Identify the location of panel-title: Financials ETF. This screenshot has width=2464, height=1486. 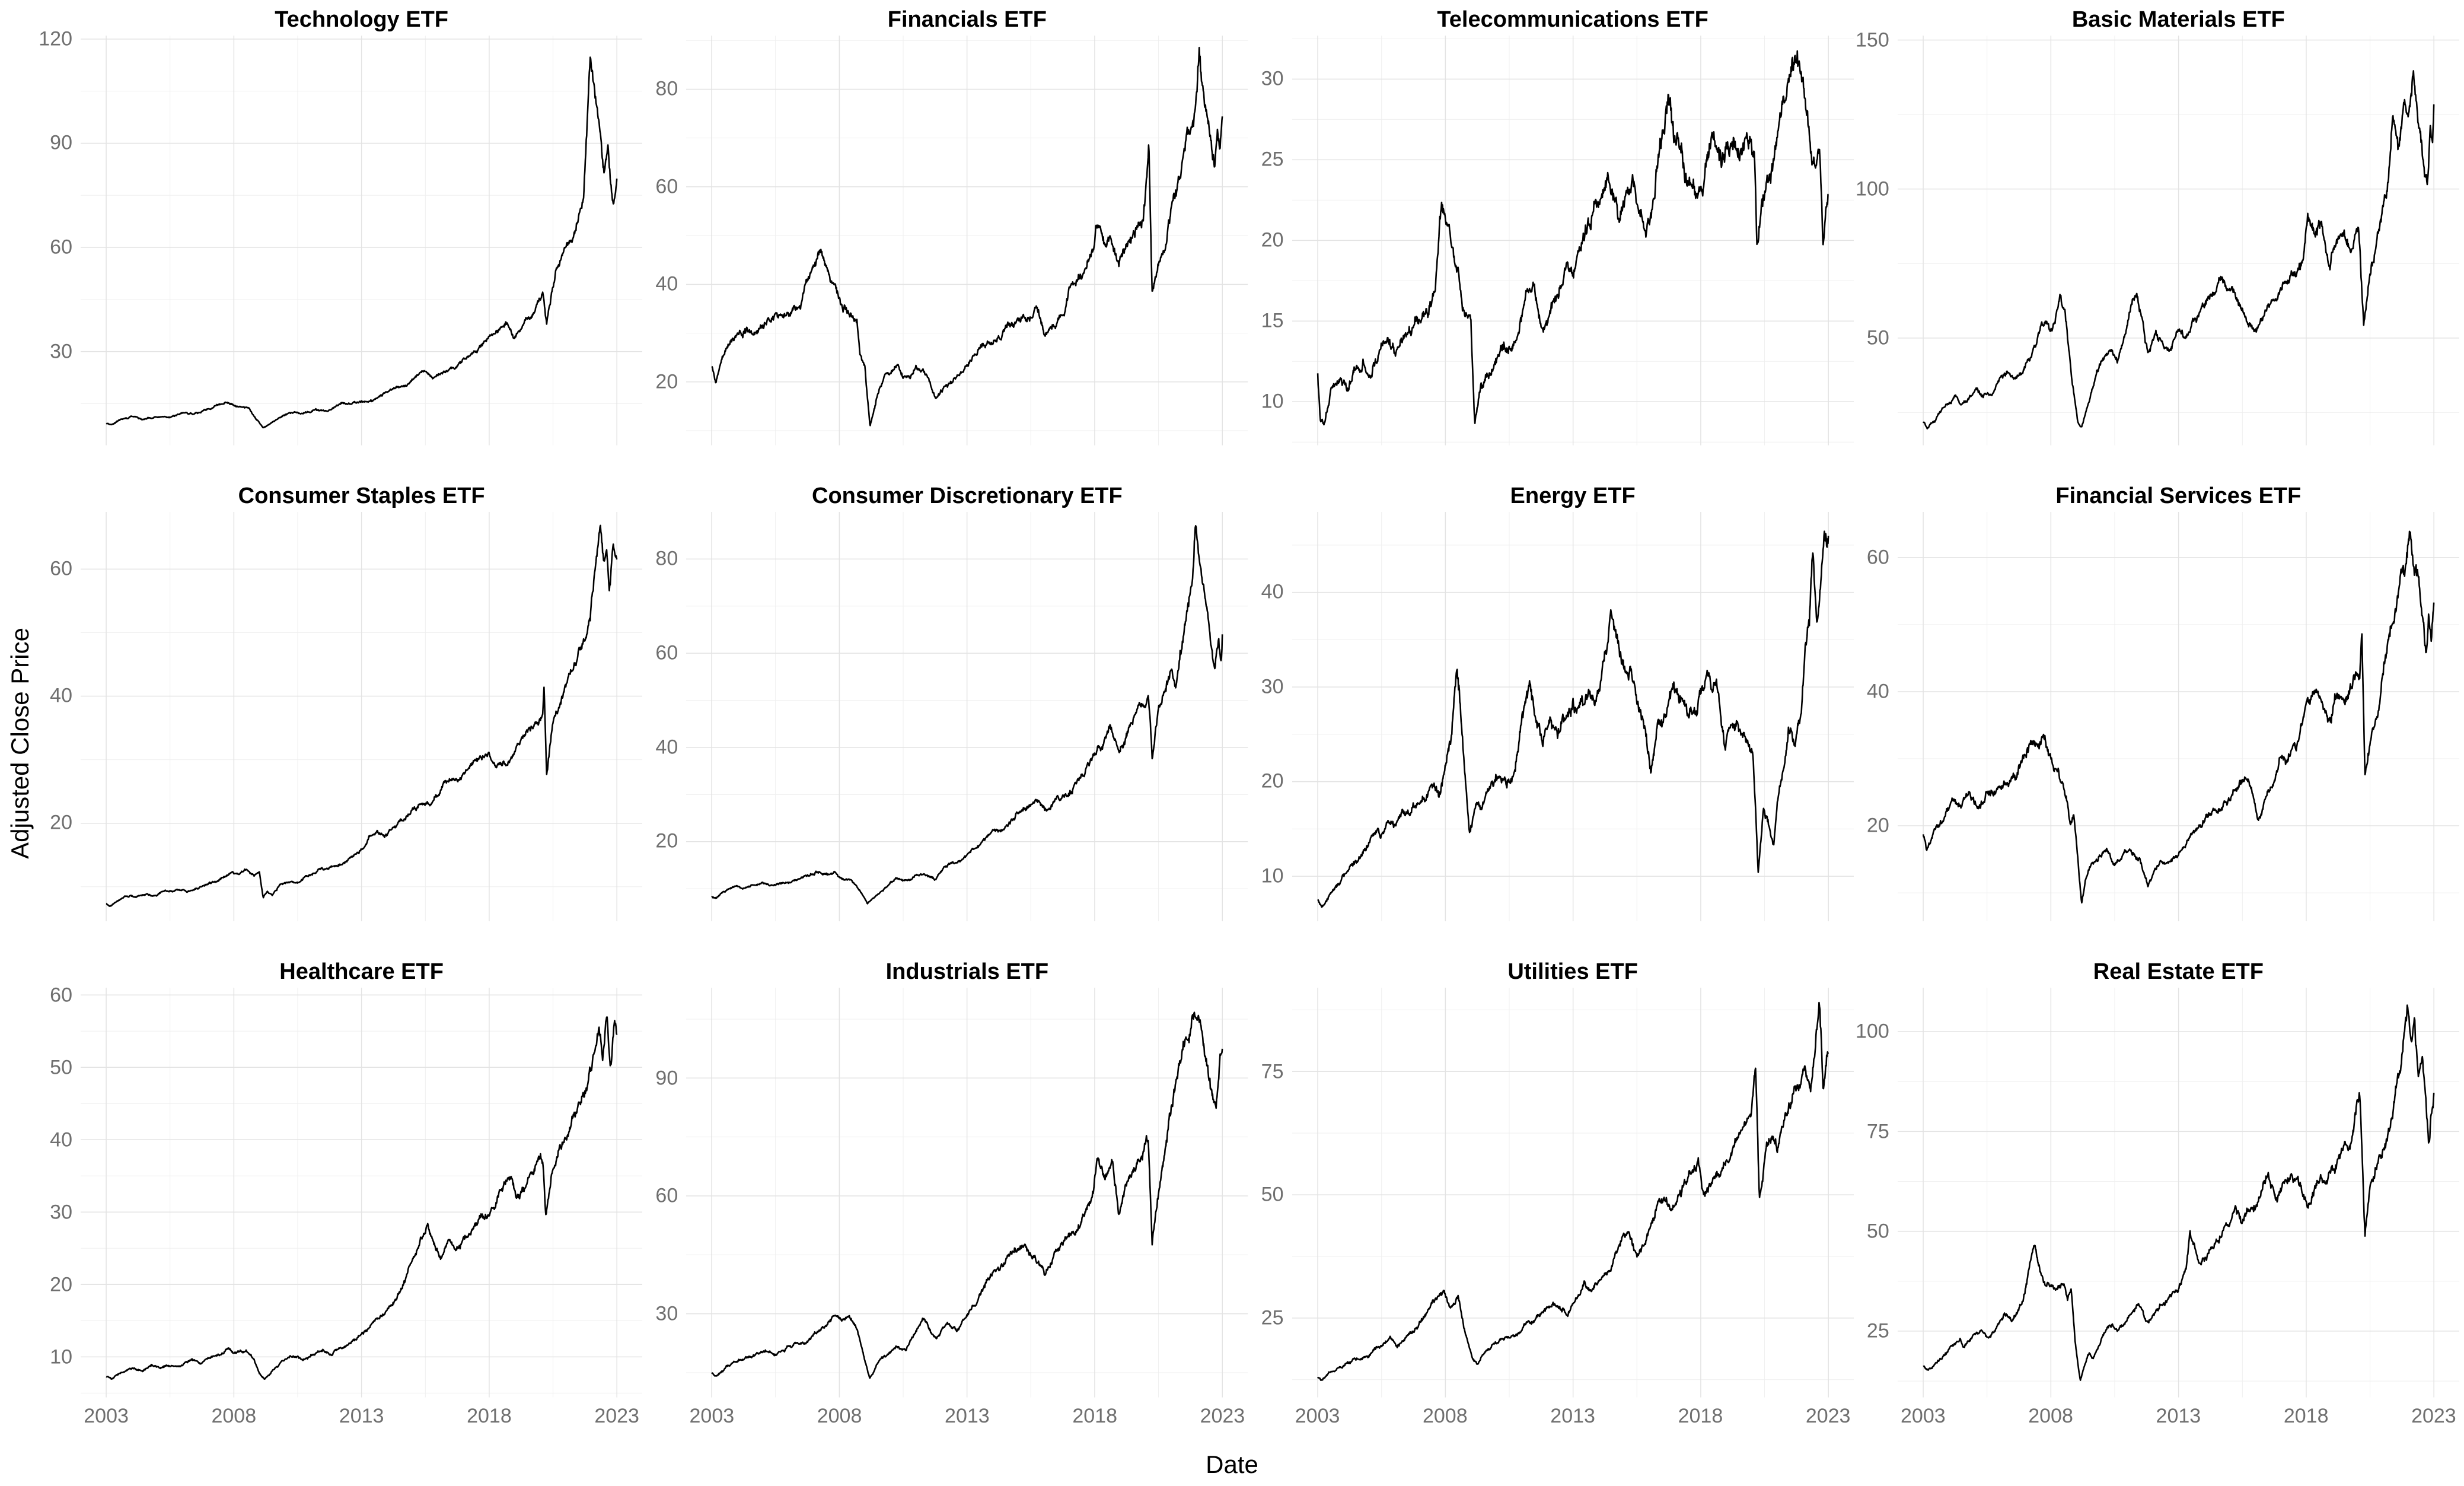
(967, 19).